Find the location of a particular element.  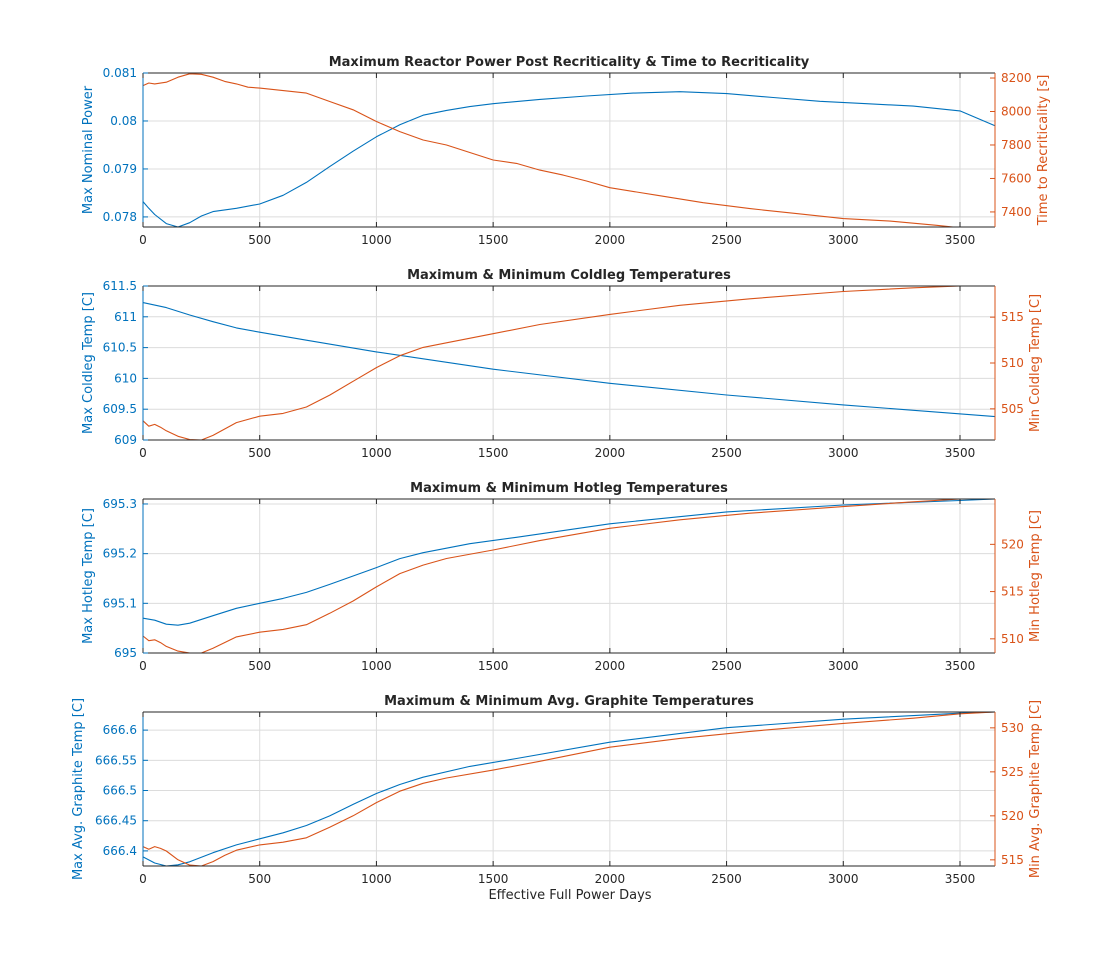

left-y-tick-label: 695.3 is located at coordinates (120, 504).